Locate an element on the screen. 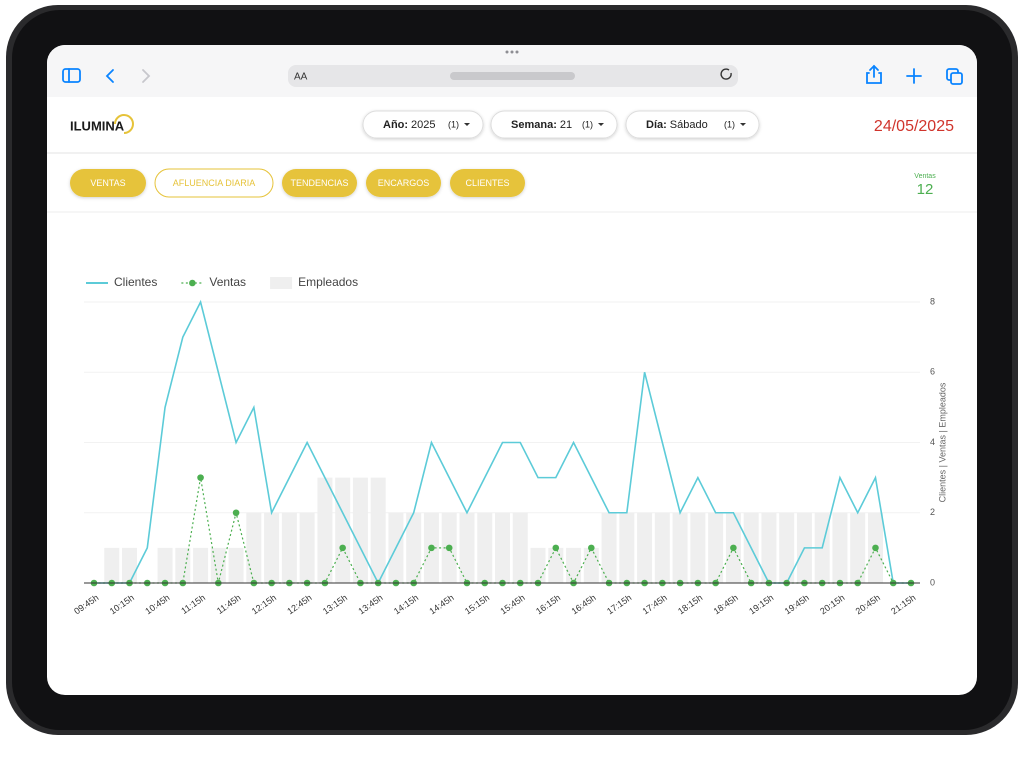 This screenshot has width=1024, height=768. tab-label: ENCARGOS is located at coordinates (404, 183).